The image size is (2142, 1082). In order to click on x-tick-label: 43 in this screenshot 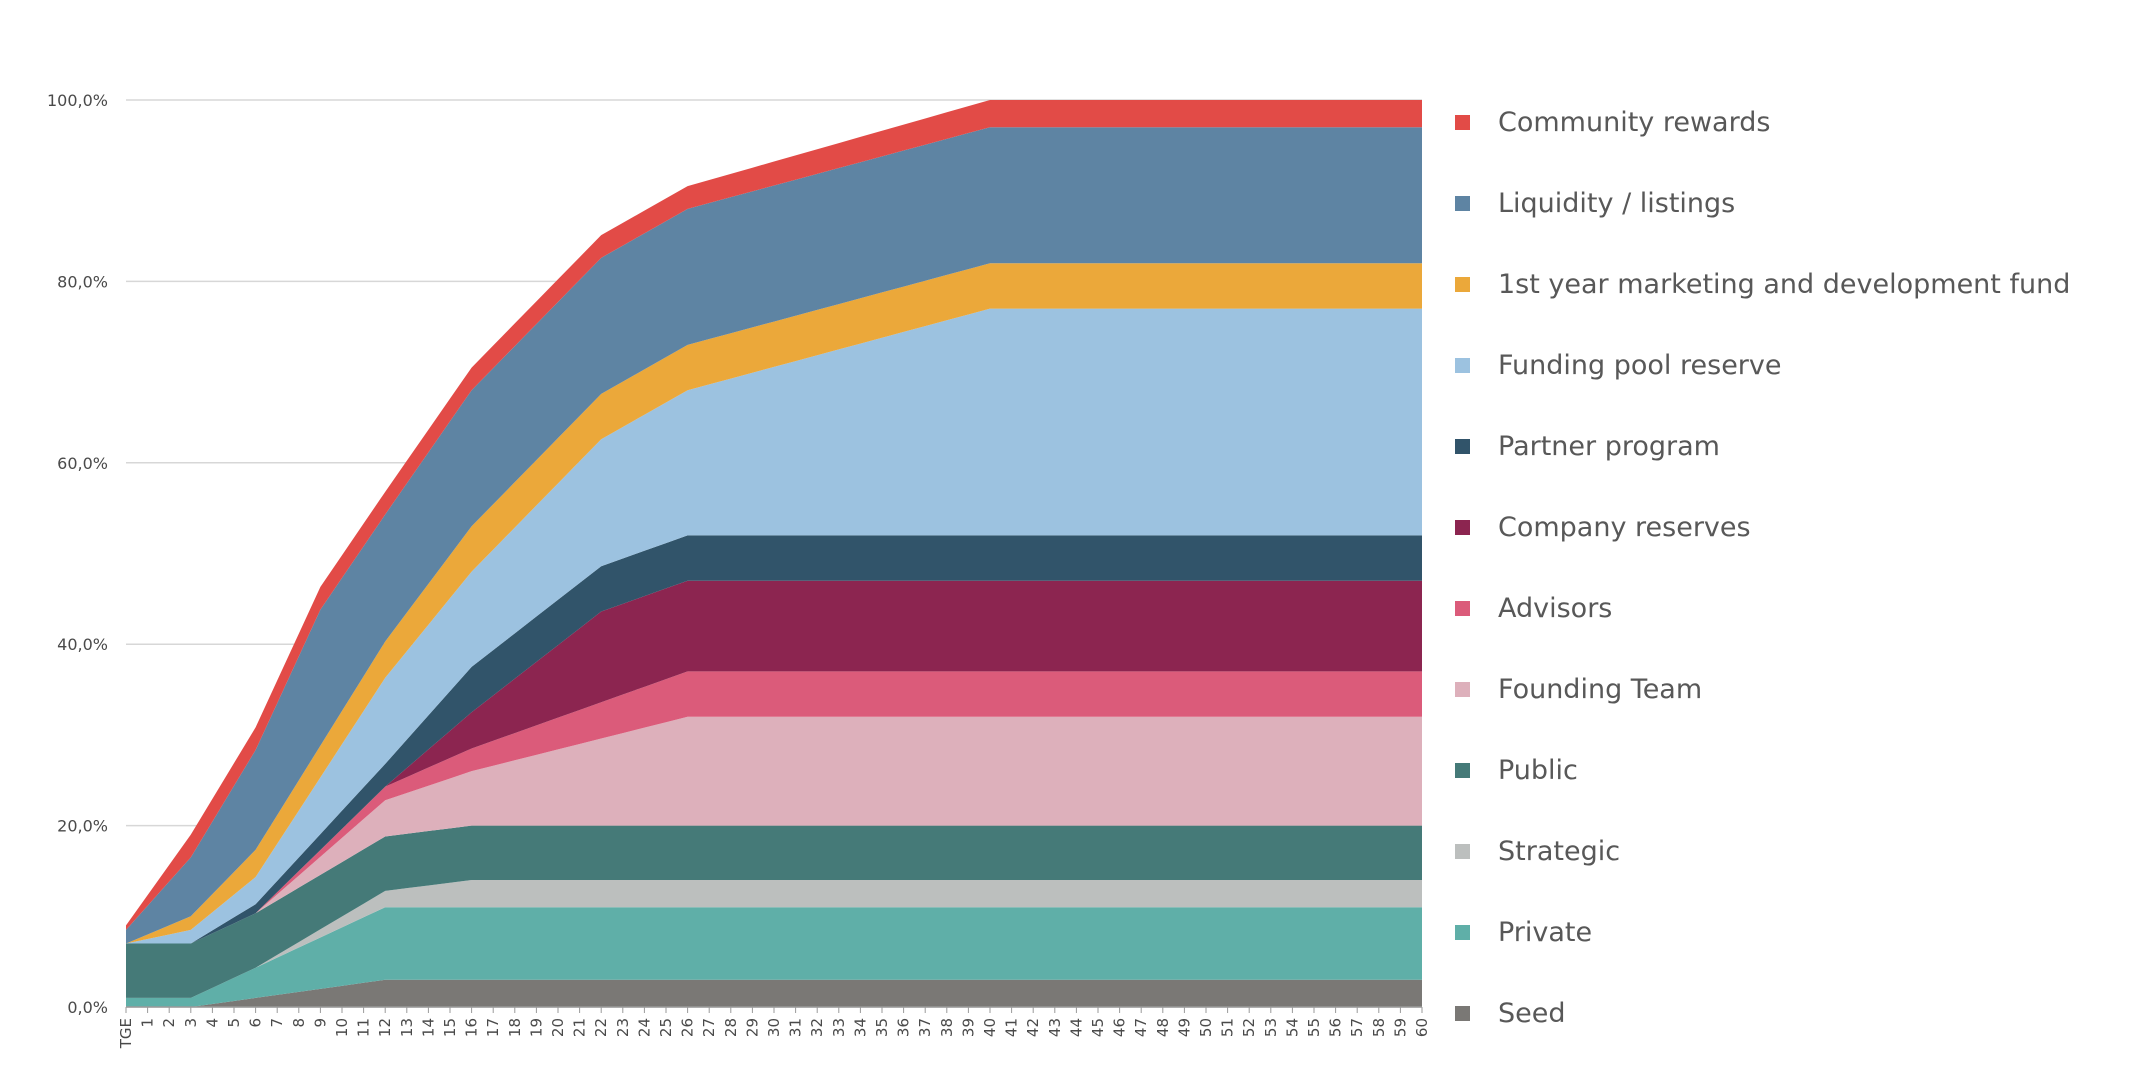, I will do `click(1055, 1027)`.